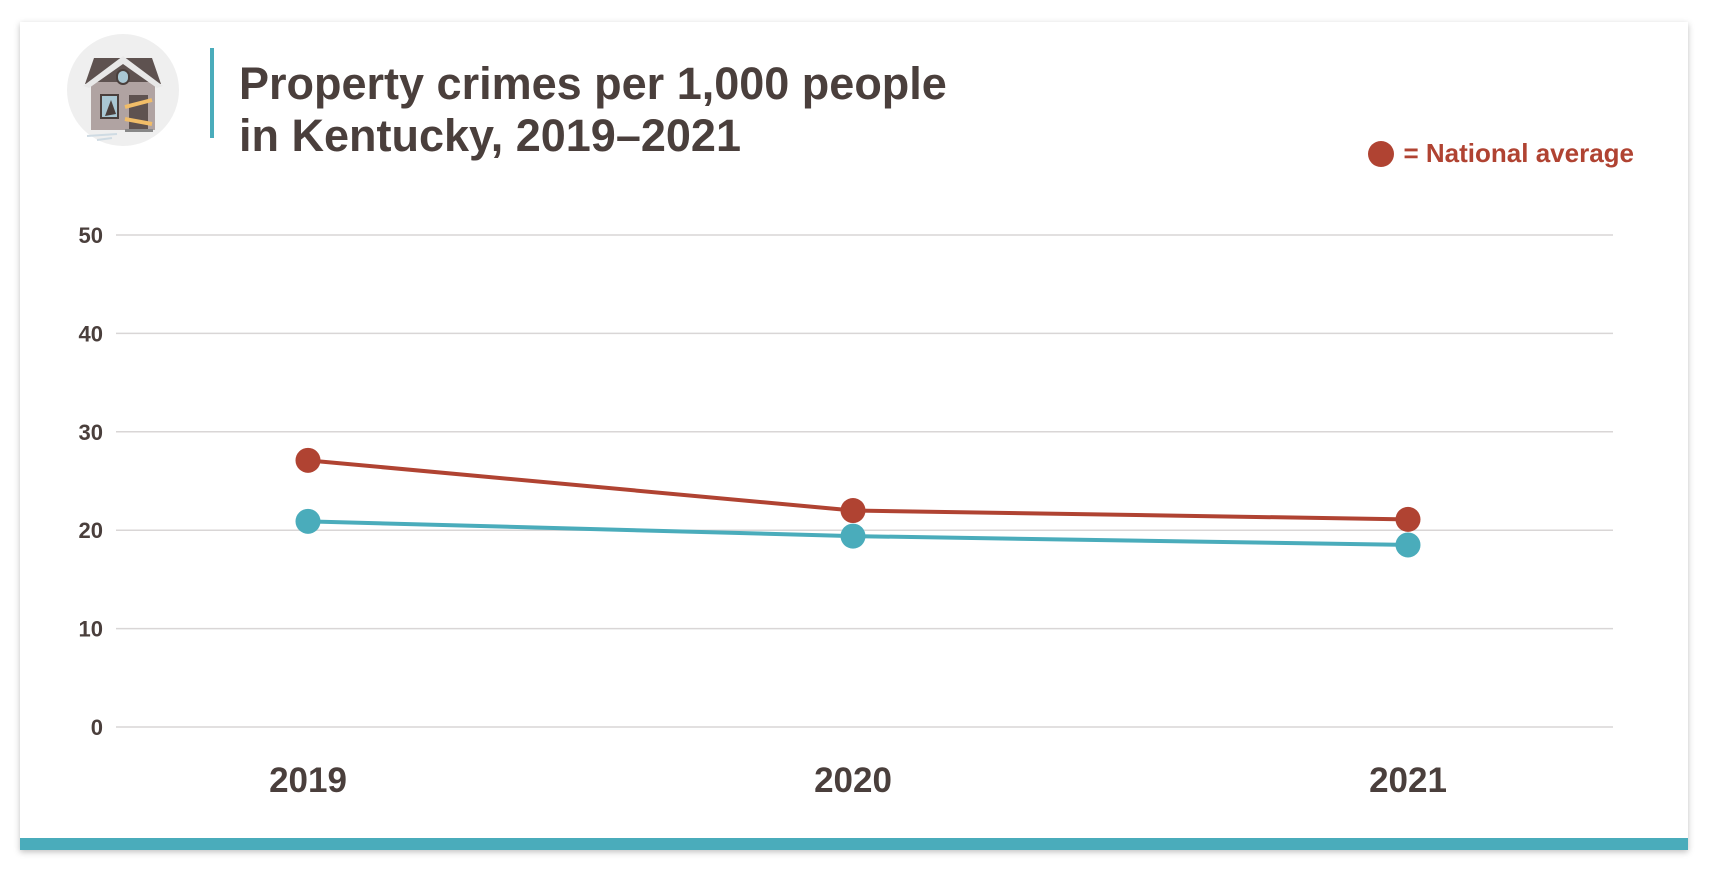 The height and width of the screenshot is (884, 1709). What do you see at coordinates (91, 333) in the screenshot?
I see `y-tick-label: 40` at bounding box center [91, 333].